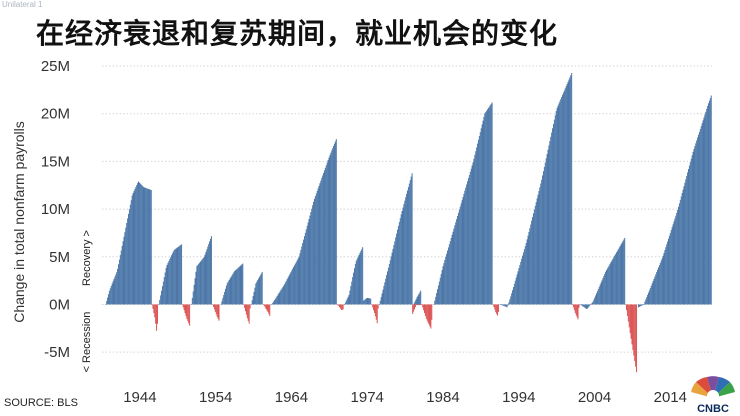  I want to click on source-note: SOURCE: BLS, so click(41, 403).